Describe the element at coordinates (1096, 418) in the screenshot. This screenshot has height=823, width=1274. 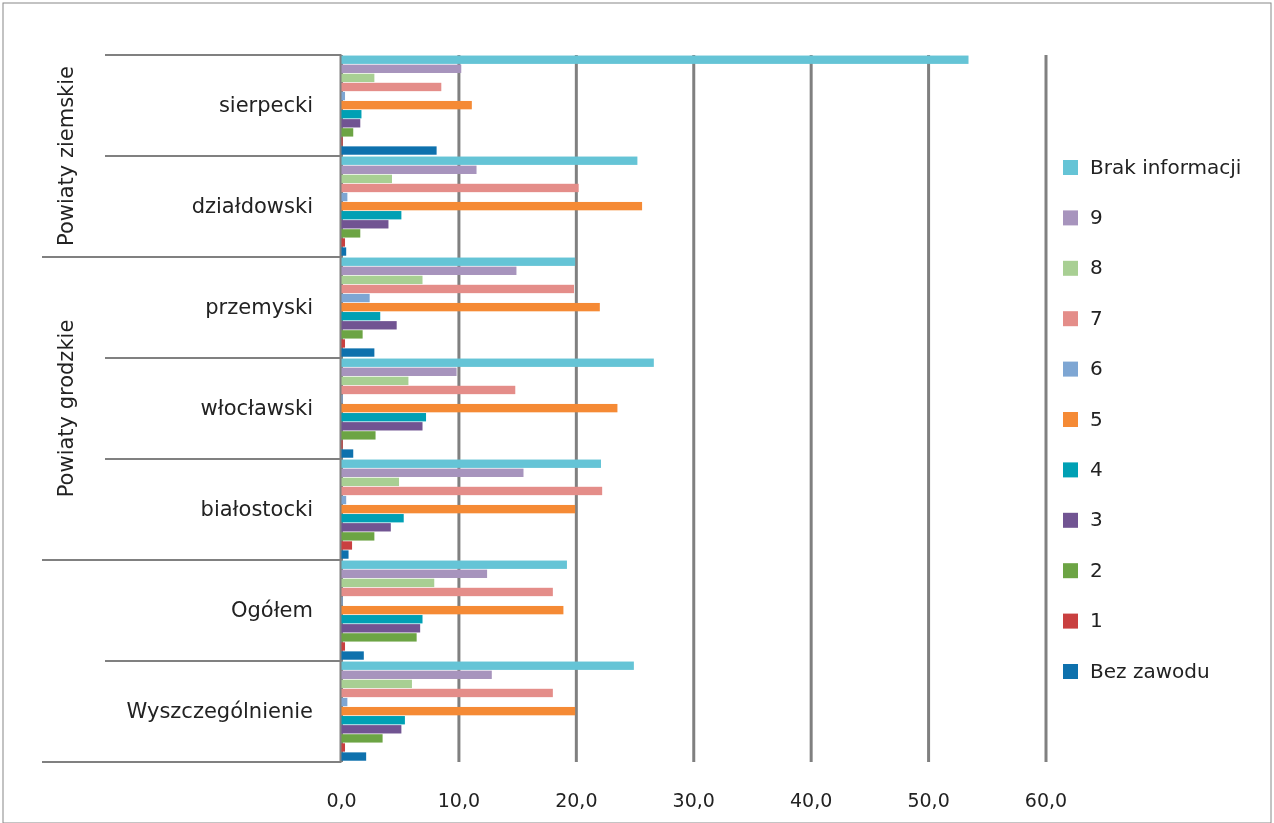
I see `legend-label: 5` at that location.